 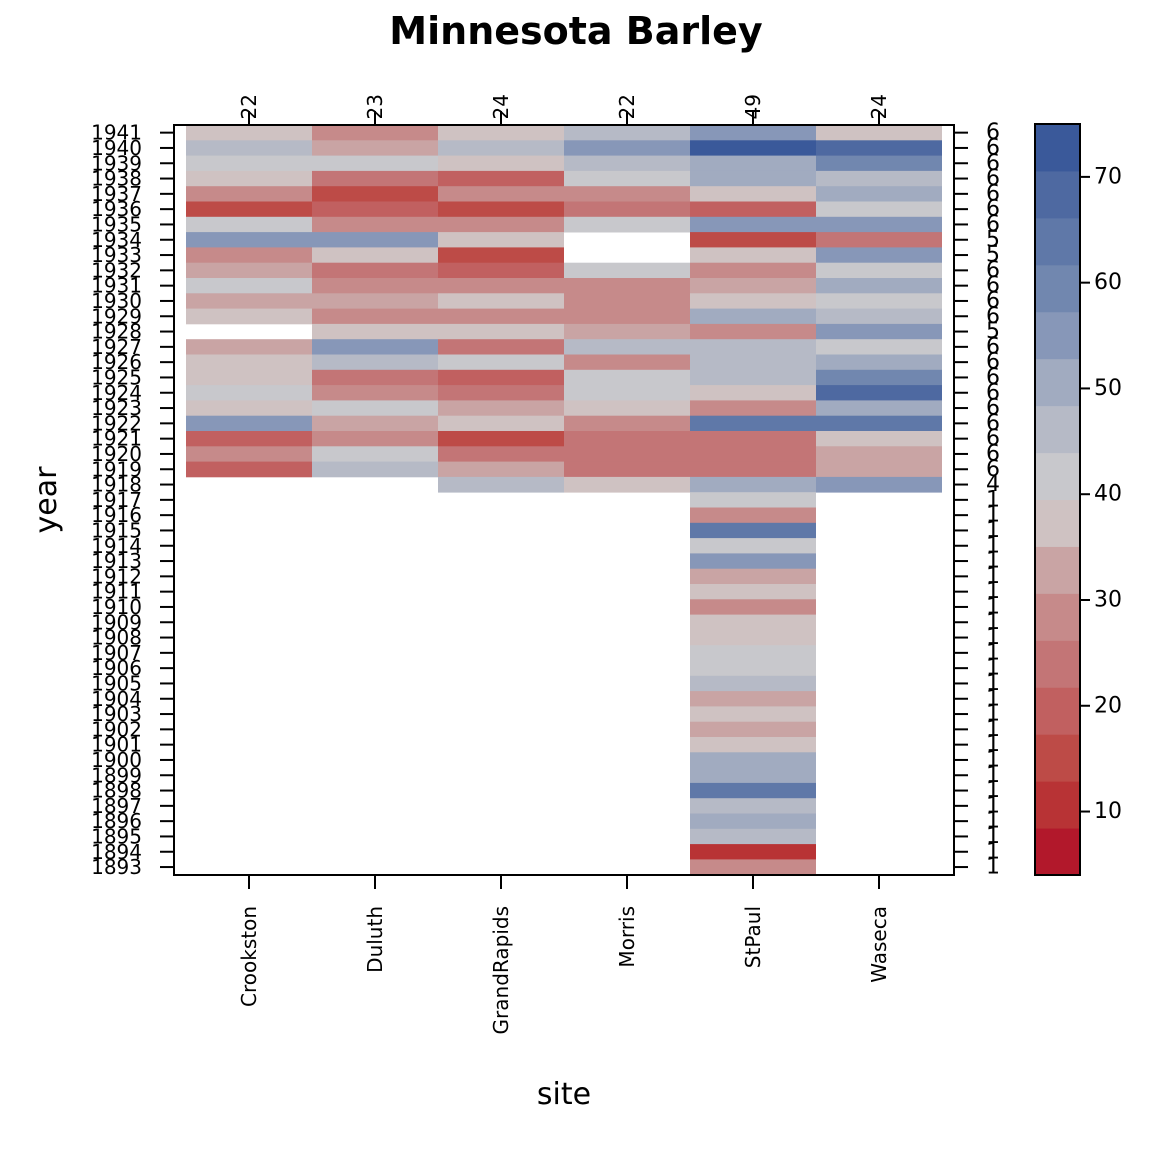 What do you see at coordinates (116, 530) in the screenshot?
I see `year-tick-label: 1915` at bounding box center [116, 530].